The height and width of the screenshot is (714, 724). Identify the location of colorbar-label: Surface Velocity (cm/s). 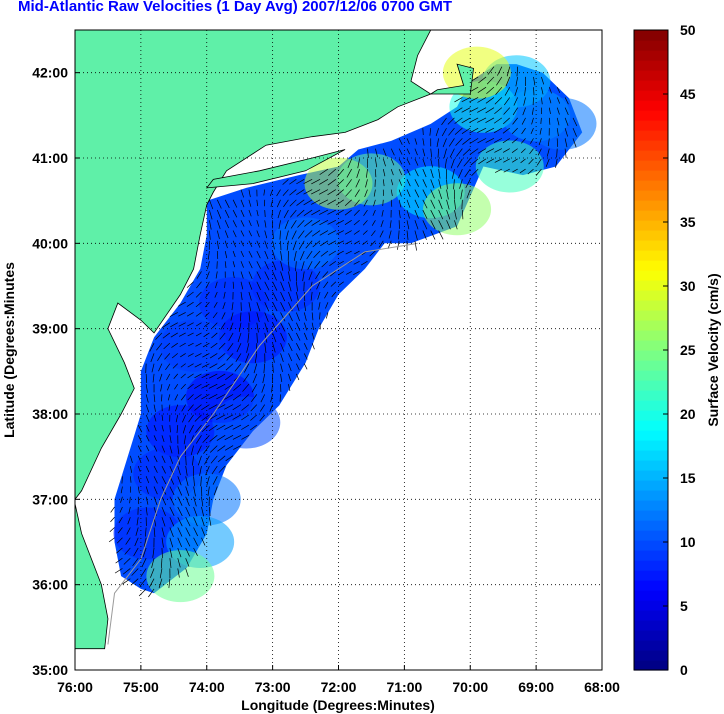
(713, 349).